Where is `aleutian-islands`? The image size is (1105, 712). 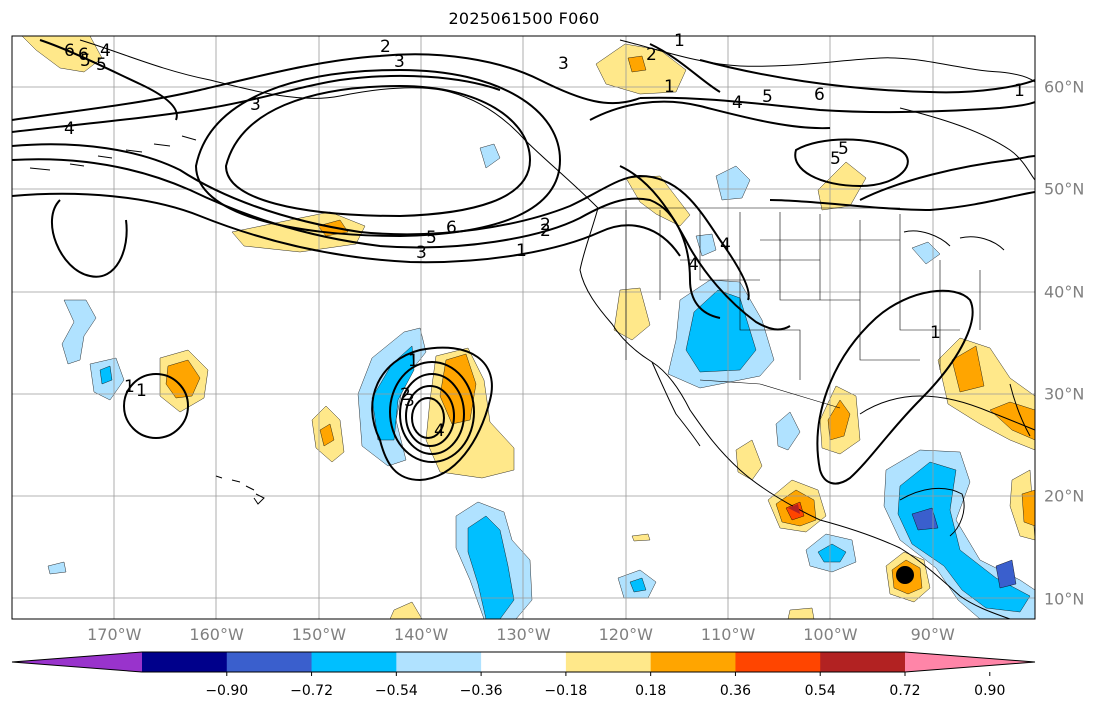
aleutian-islands is located at coordinates (113, 153).